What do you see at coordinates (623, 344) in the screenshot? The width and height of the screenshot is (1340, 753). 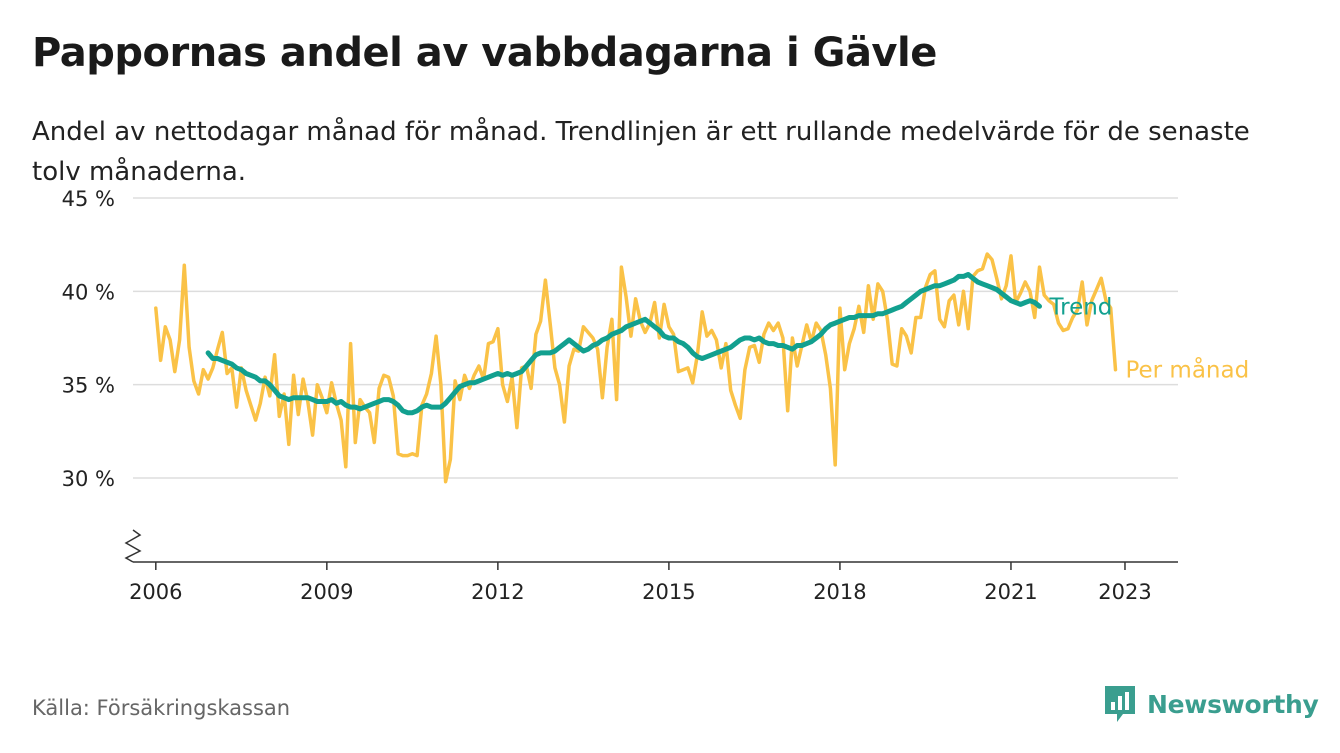 I see `series-line-trend` at bounding box center [623, 344].